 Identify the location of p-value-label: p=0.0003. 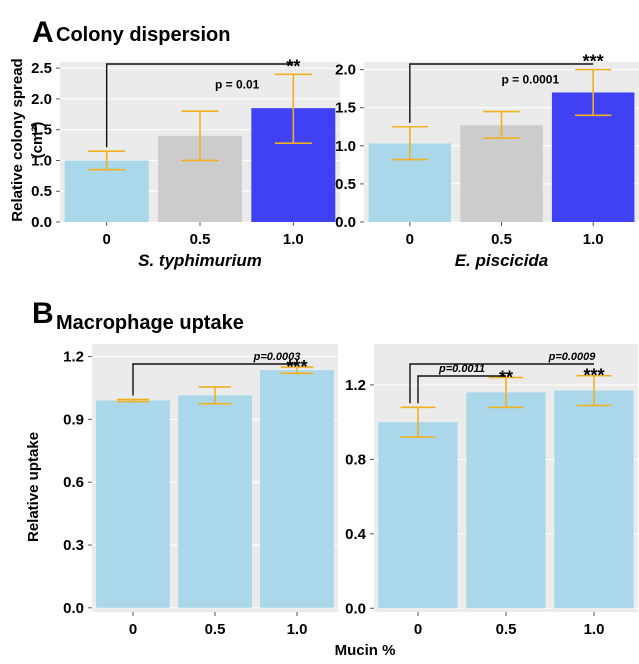
(277, 357).